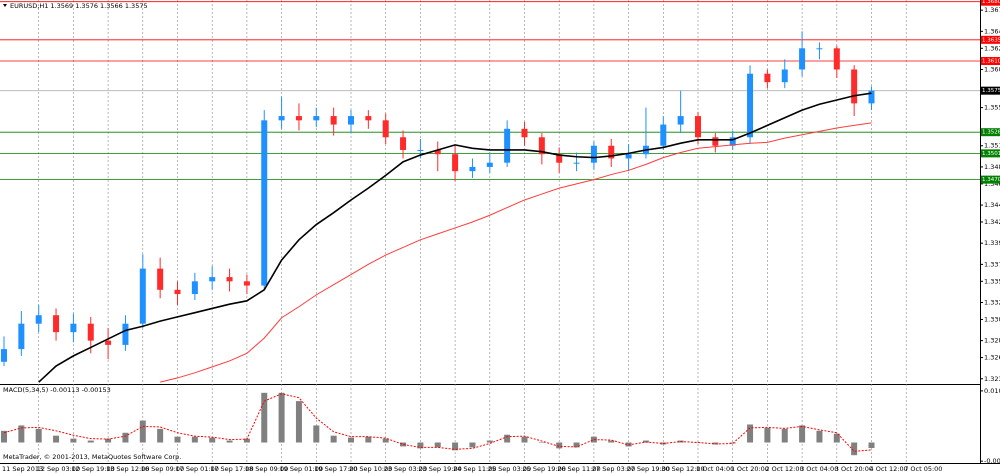 The width and height of the screenshot is (1000, 474). Describe the element at coordinates (715, 469) in the screenshot. I see `x-tick-label: 1 Oct 04:00` at that location.